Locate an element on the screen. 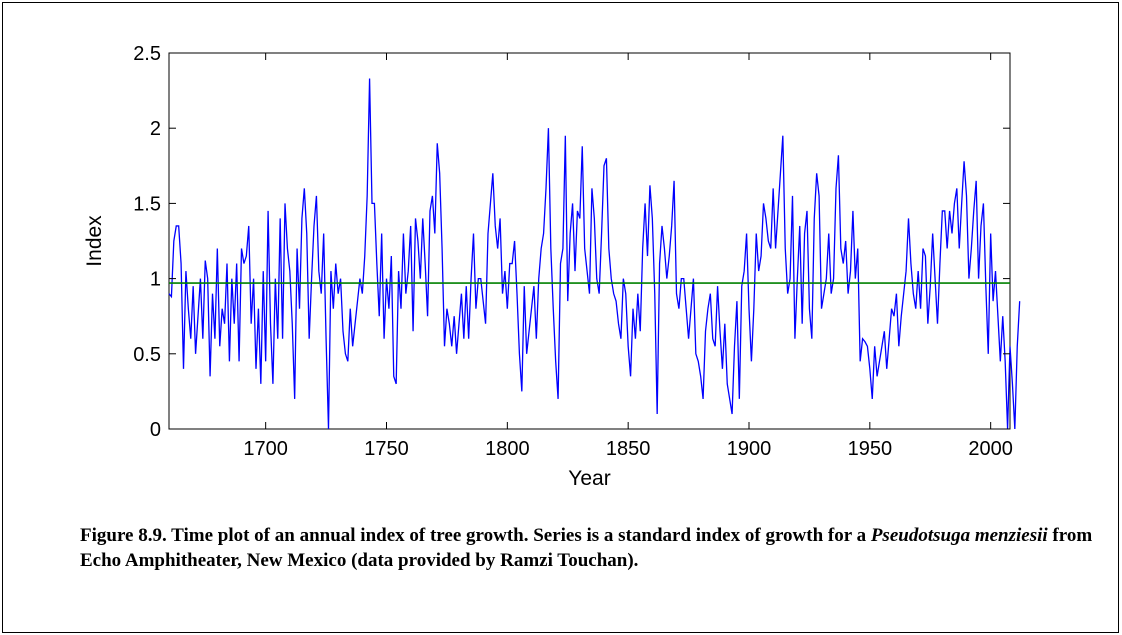 This screenshot has width=1122, height=635. y-axis-title: Index is located at coordinates (94, 241).